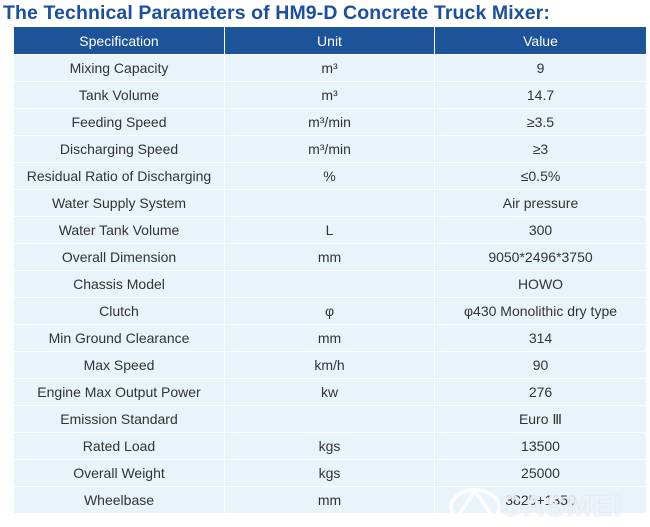 This screenshot has width=650, height=527. I want to click on table-row: Tank Volume m³ 14.7, so click(330, 95).